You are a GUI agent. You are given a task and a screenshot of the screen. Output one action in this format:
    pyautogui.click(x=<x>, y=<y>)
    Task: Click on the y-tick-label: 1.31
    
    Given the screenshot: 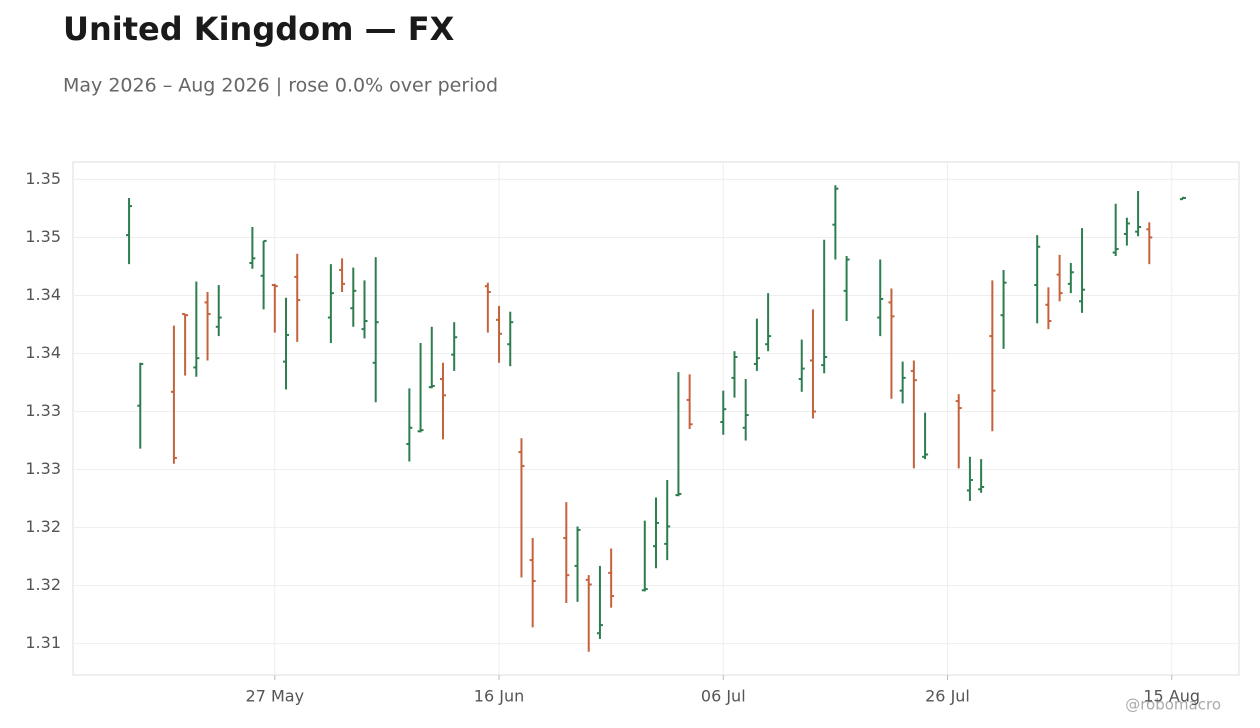 What is the action you would take?
    pyautogui.click(x=43, y=642)
    